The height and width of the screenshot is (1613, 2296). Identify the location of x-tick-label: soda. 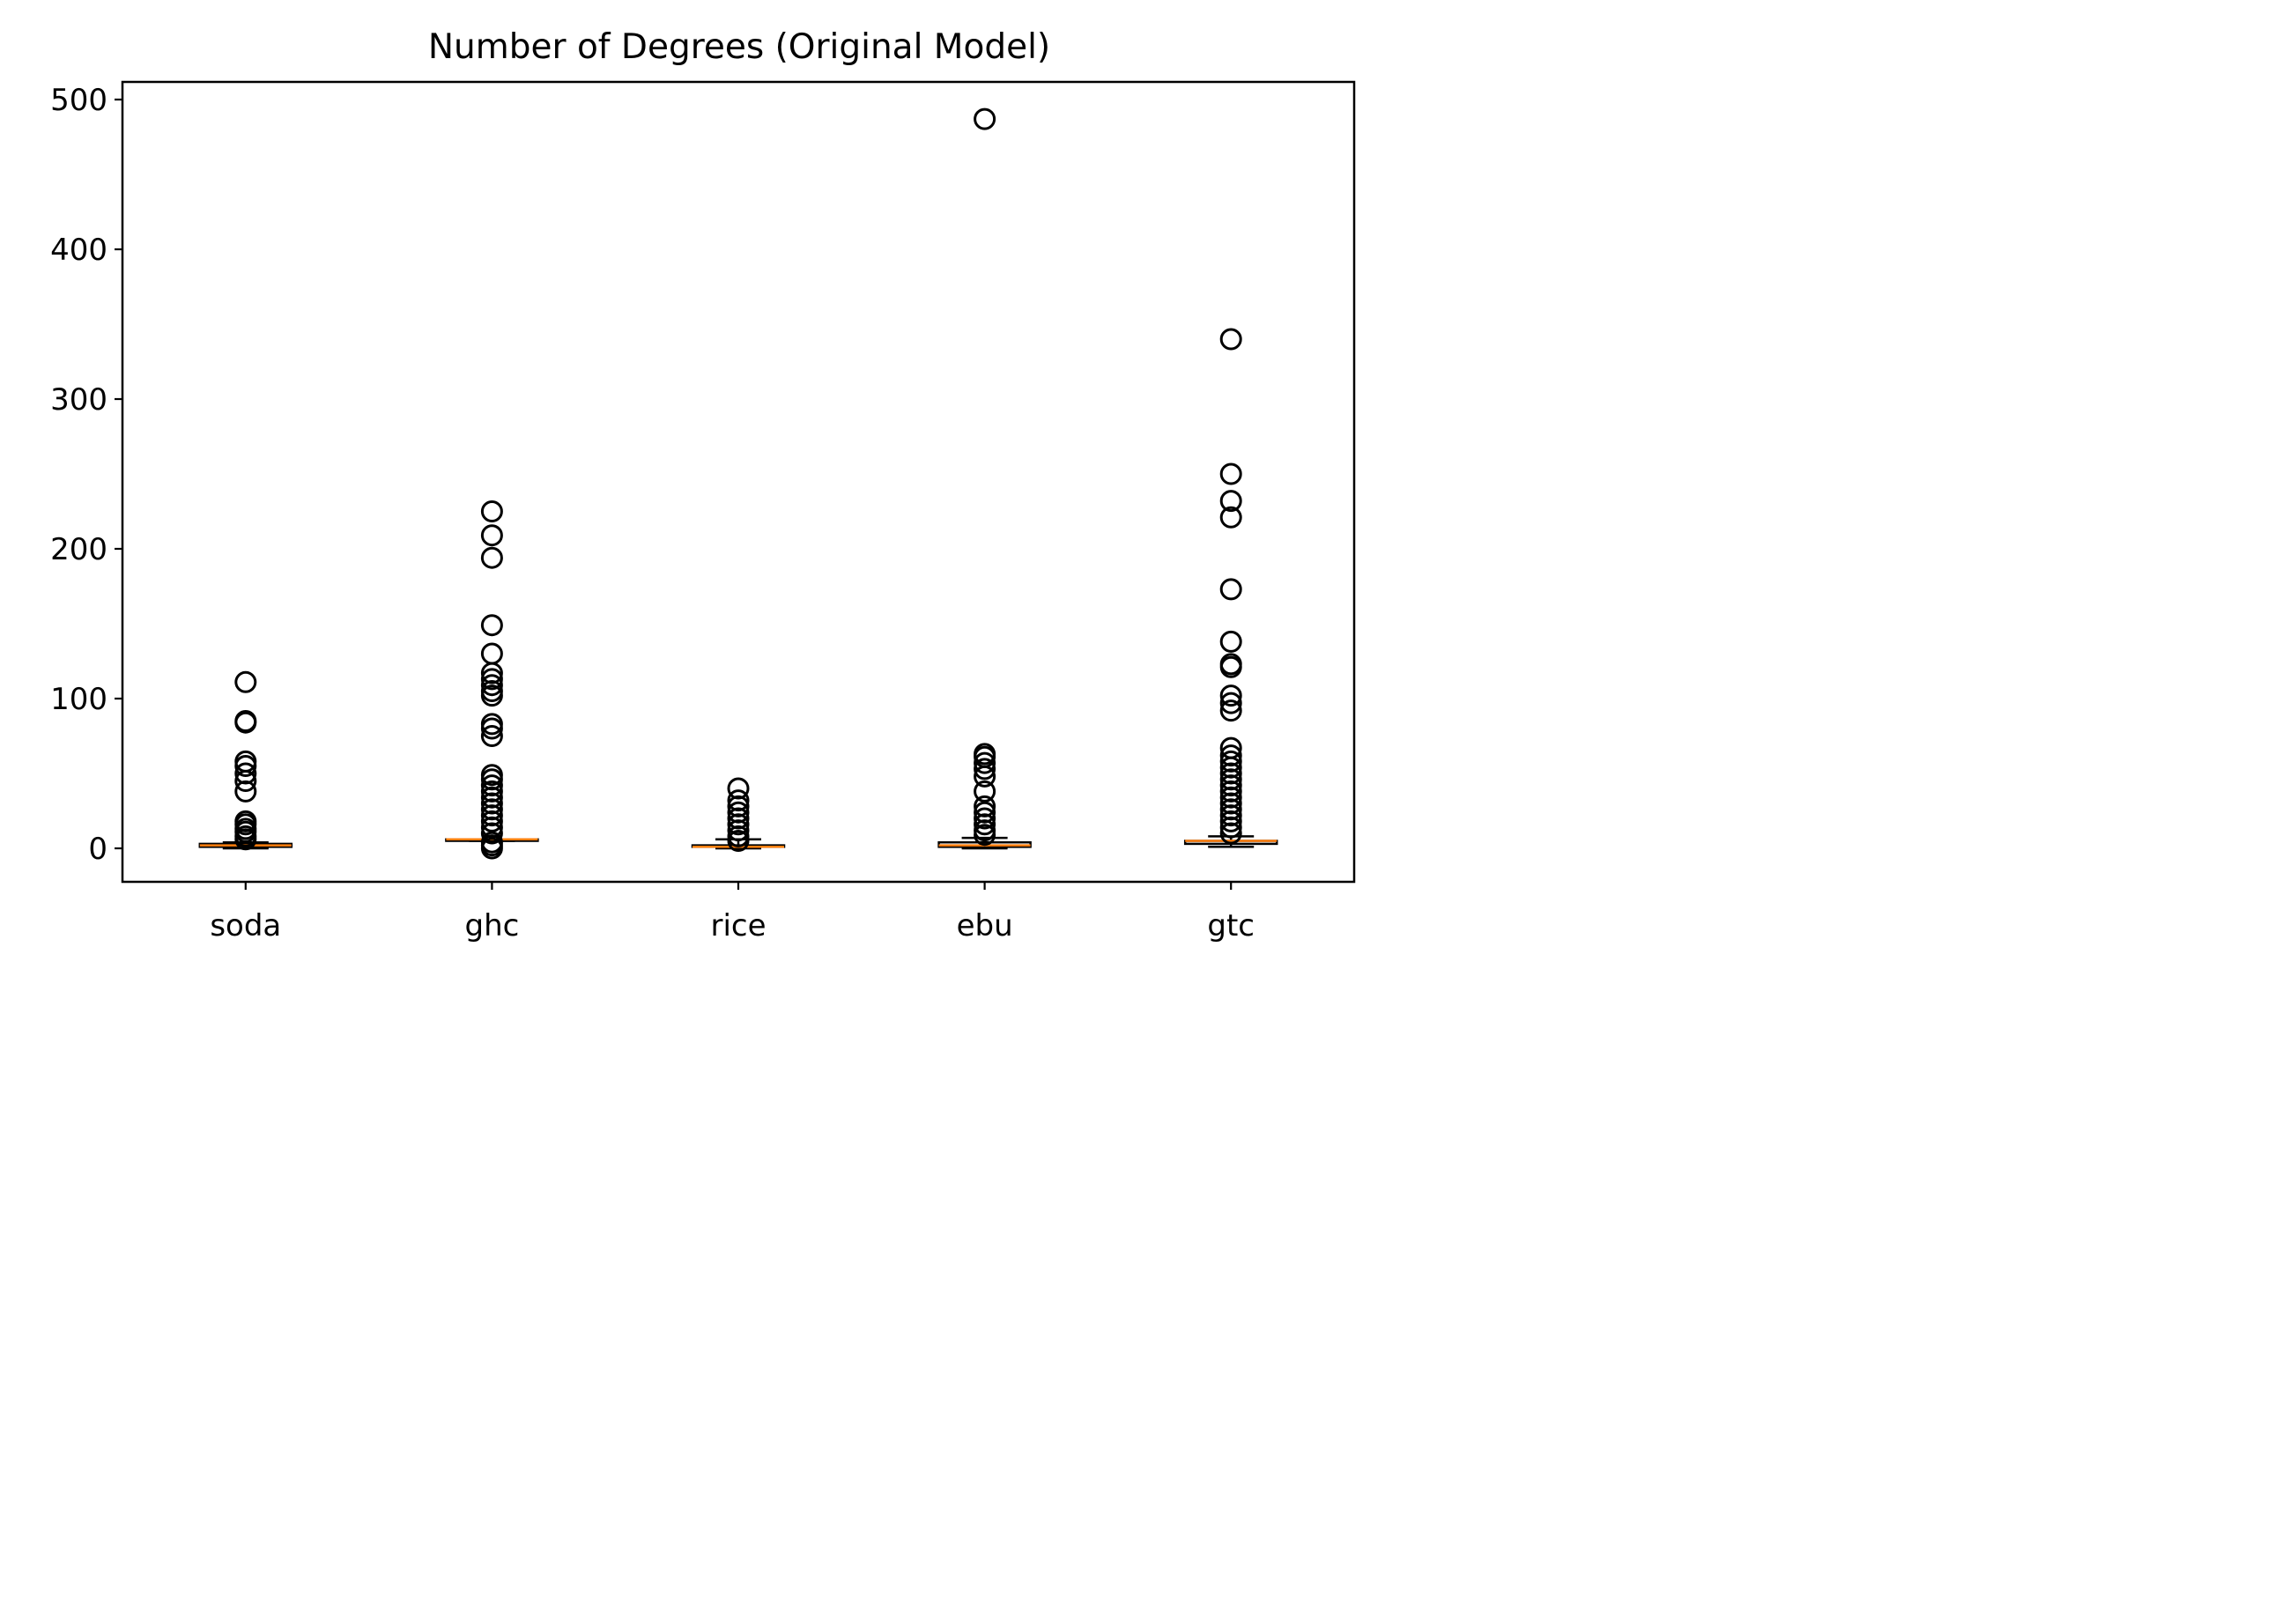
(245, 925).